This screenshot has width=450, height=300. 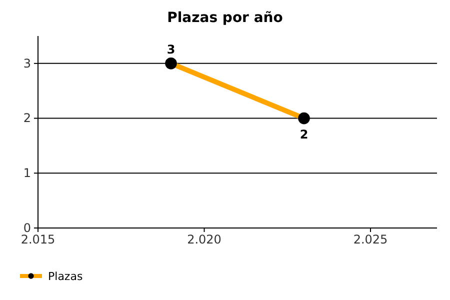 I want to click on y-tick-label: 1, so click(x=27, y=173).